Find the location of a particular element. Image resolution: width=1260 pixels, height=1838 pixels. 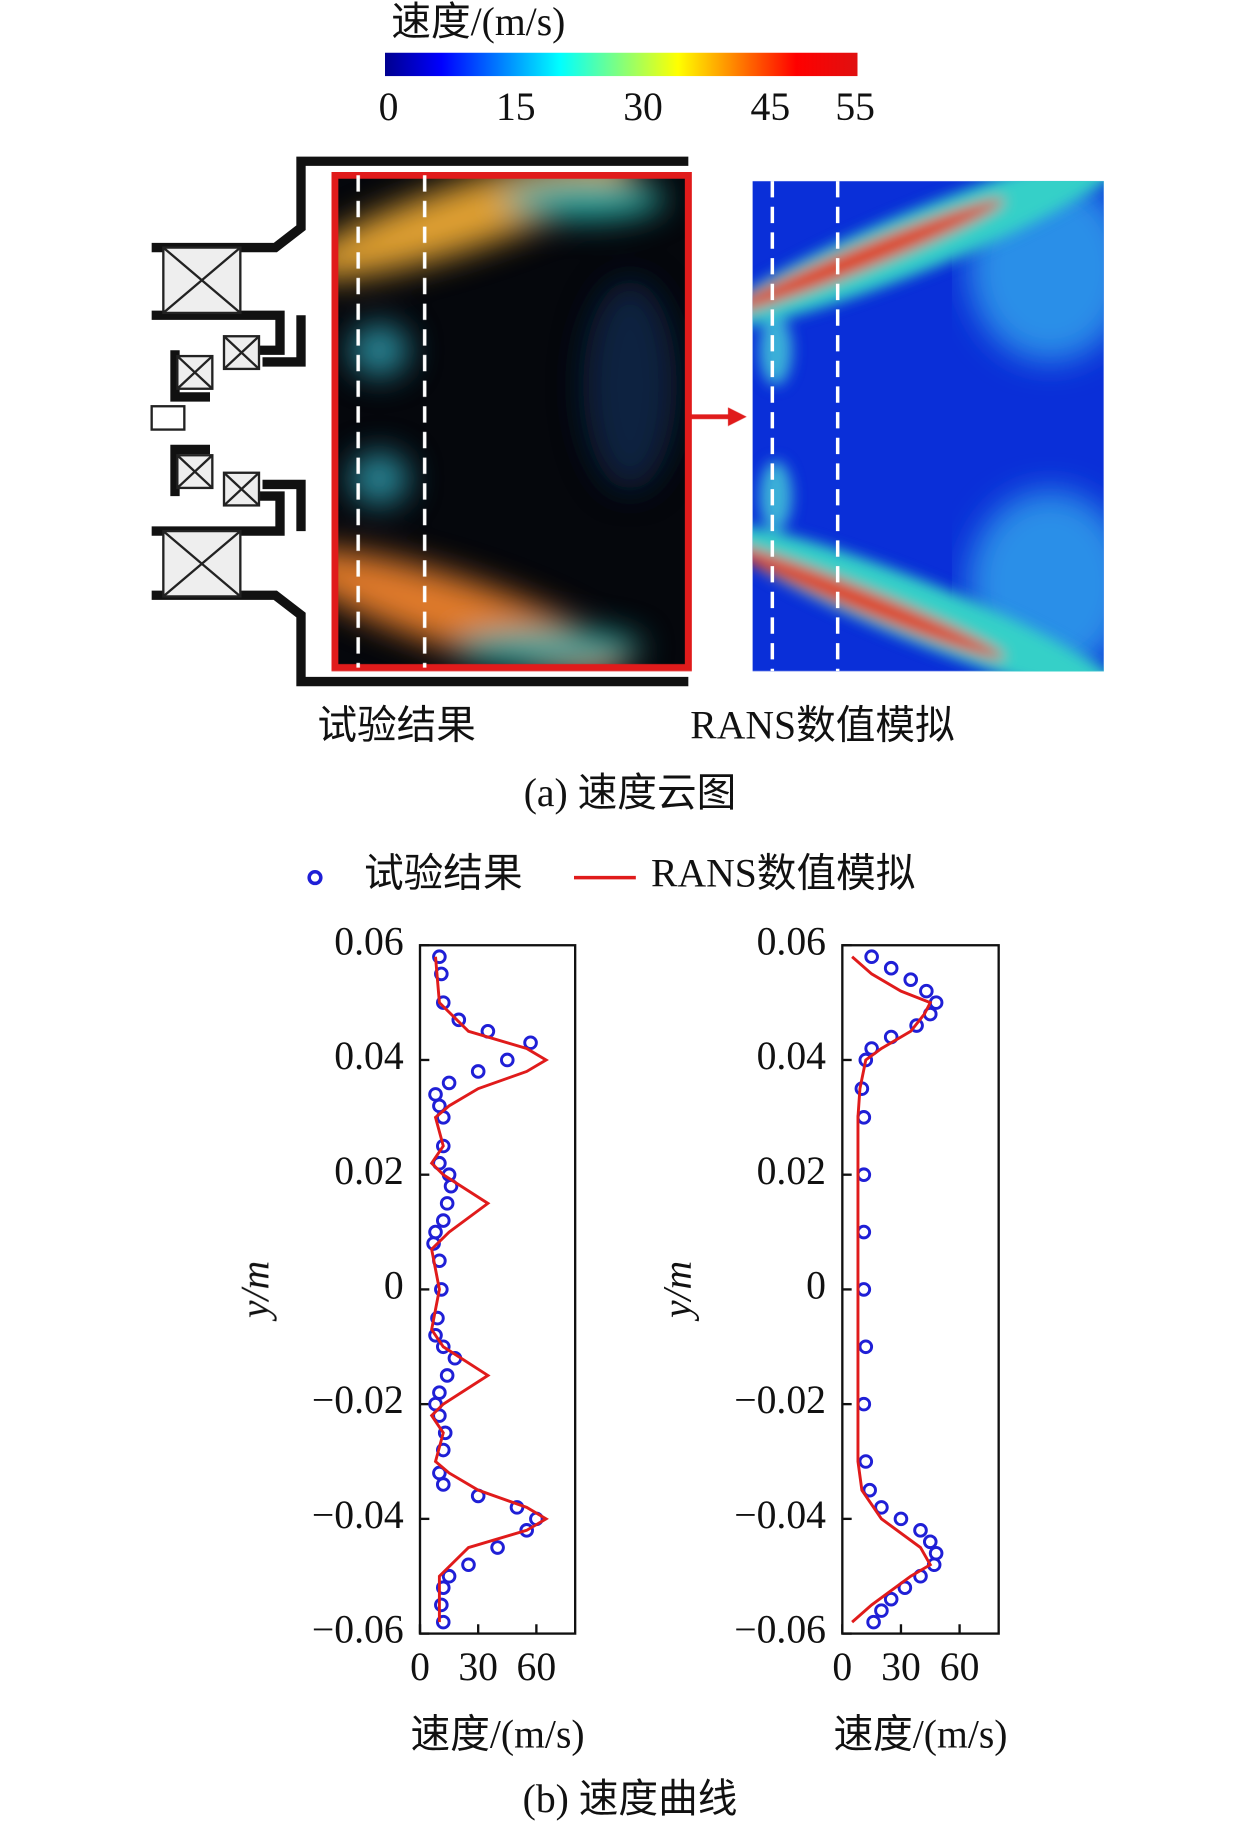

piv-frame is located at coordinates (511, 421).